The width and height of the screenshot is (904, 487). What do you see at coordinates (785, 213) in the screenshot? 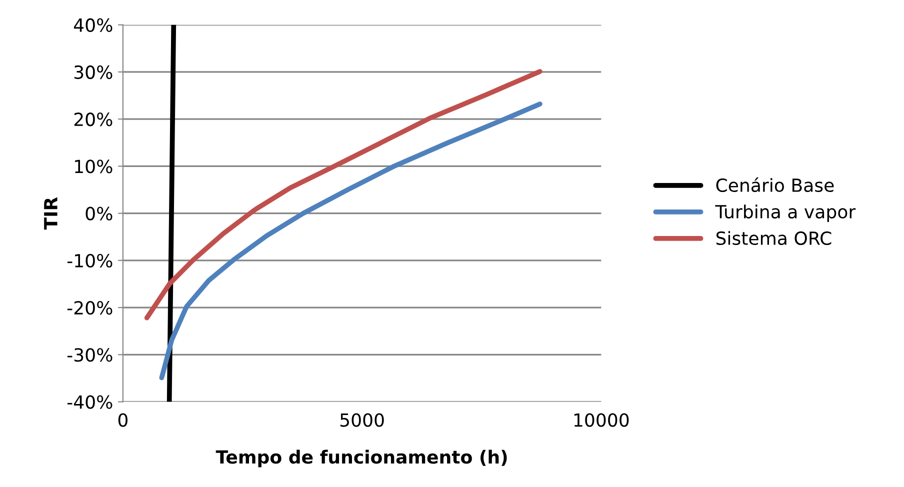
I see `legend-label: Turbina a vapor` at bounding box center [785, 213].